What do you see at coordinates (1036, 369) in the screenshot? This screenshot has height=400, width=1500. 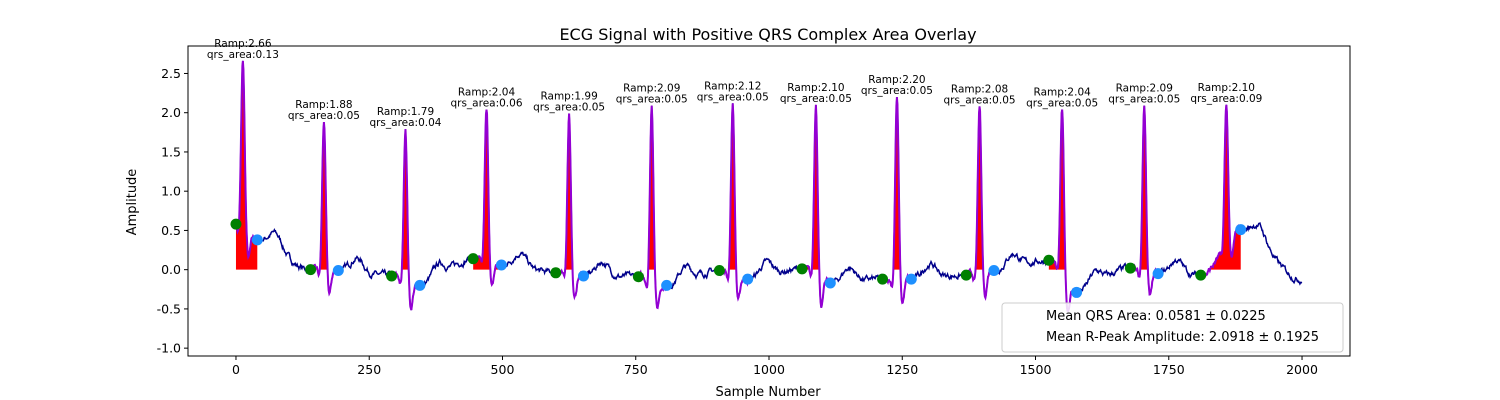 I see `x-tick-label: 1500` at bounding box center [1036, 369].